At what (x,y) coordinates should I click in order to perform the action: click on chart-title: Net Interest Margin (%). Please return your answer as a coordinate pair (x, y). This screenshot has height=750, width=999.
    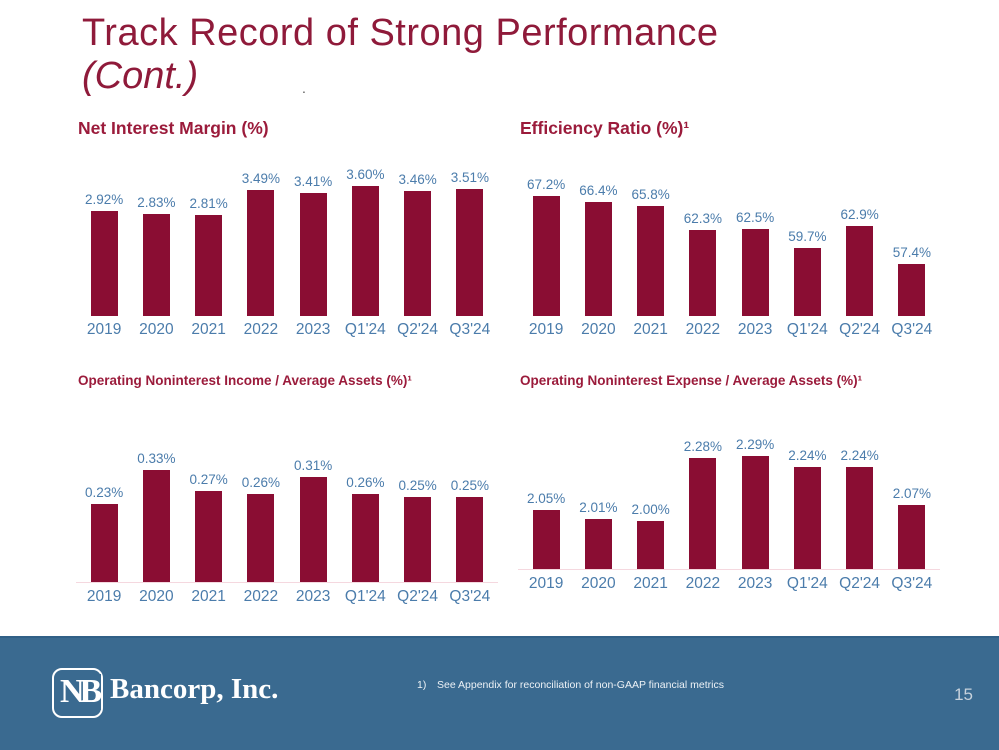
    Looking at the image, I should click on (173, 128).